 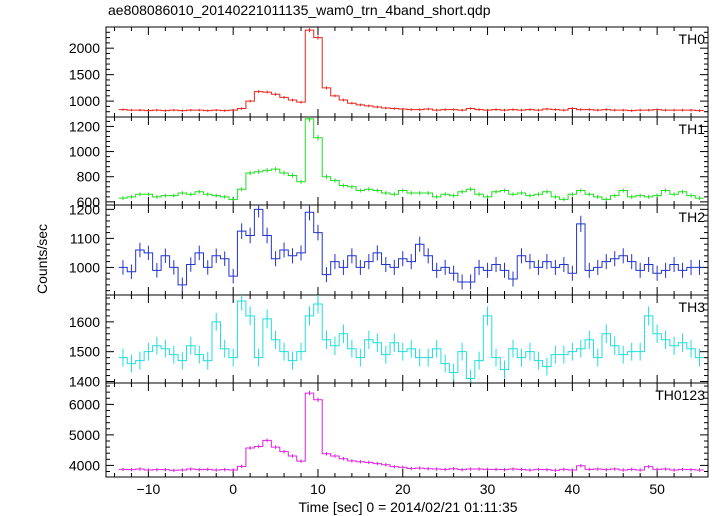 I want to click on series-th0, so click(x=411, y=70).